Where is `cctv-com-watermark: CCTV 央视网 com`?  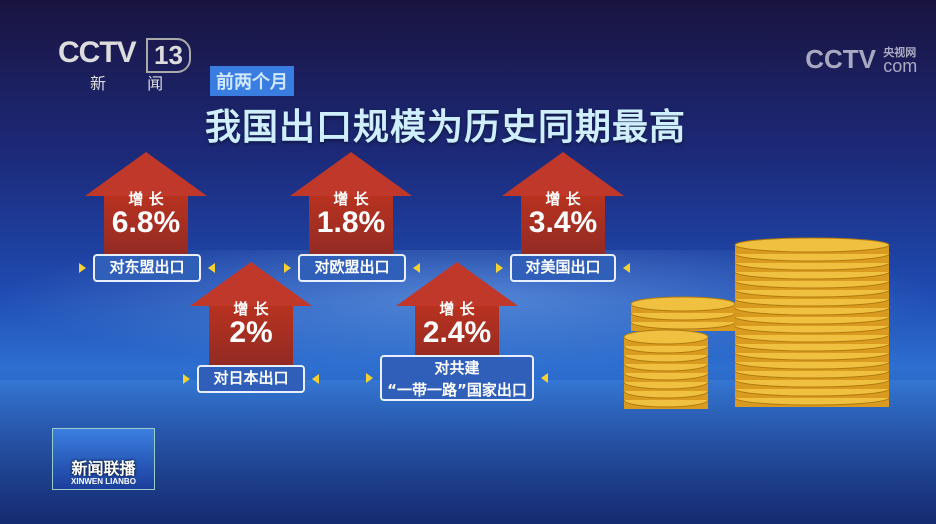
cctv-com-watermark: CCTV 央视网 com is located at coordinates (861, 60).